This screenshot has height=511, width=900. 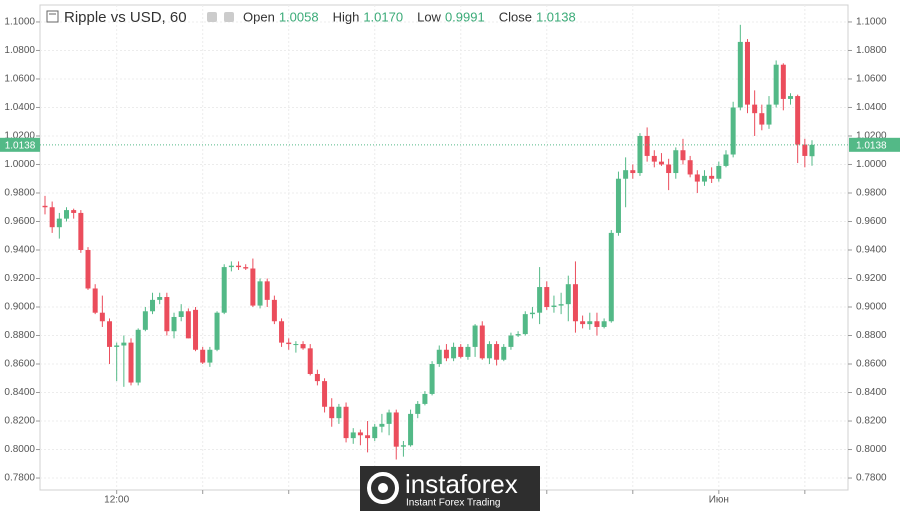 What do you see at coordinates (19, 307) in the screenshot?
I see `y-tick-label: 0.9000` at bounding box center [19, 307].